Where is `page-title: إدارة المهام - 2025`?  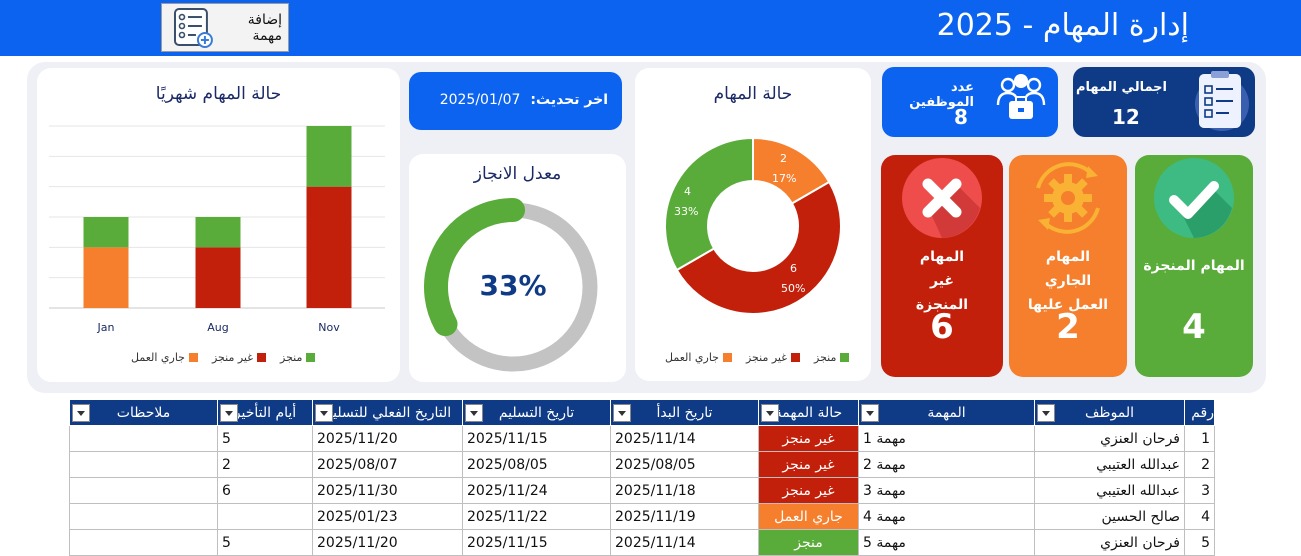
page-title: إدارة المهام - 2025 is located at coordinates (1062, 25).